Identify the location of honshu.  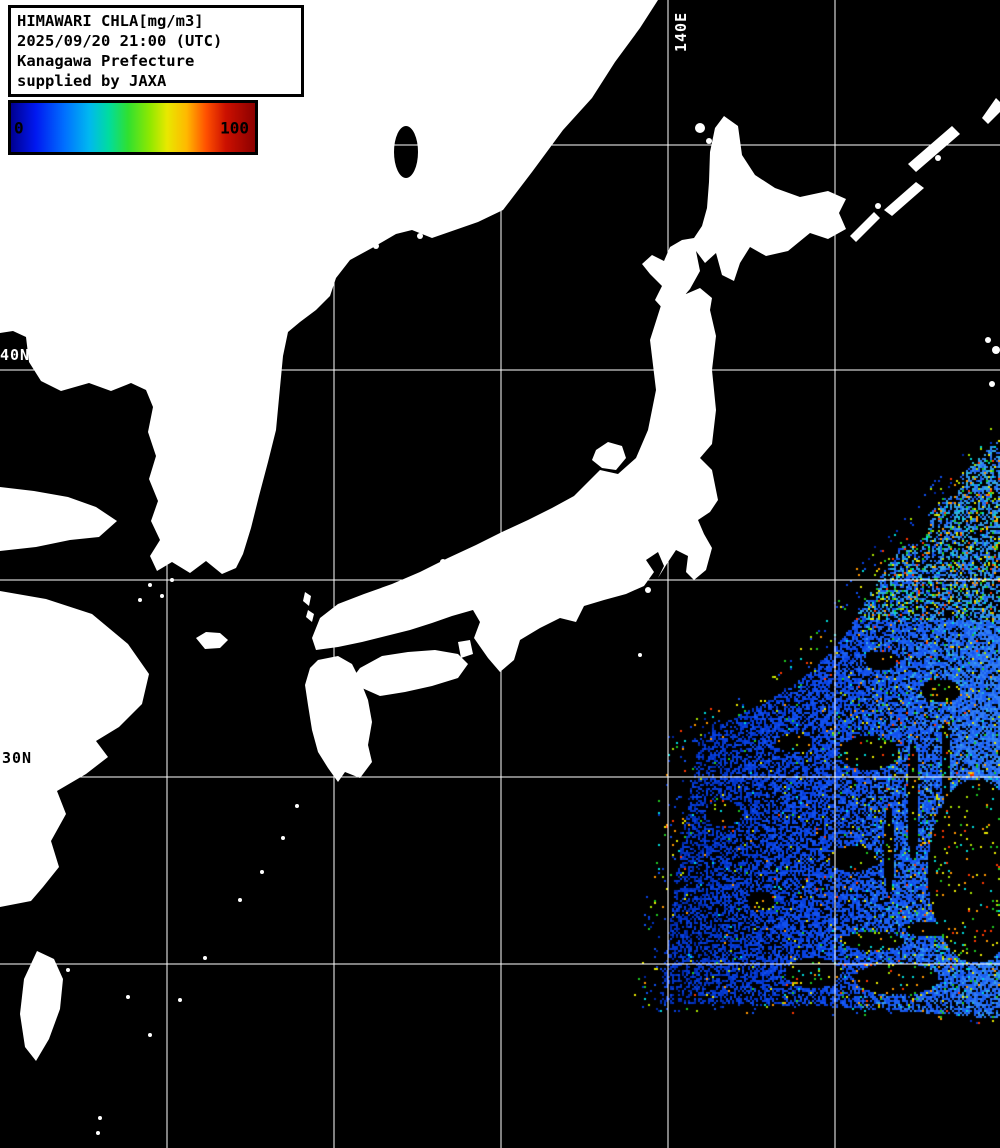
(515, 480).